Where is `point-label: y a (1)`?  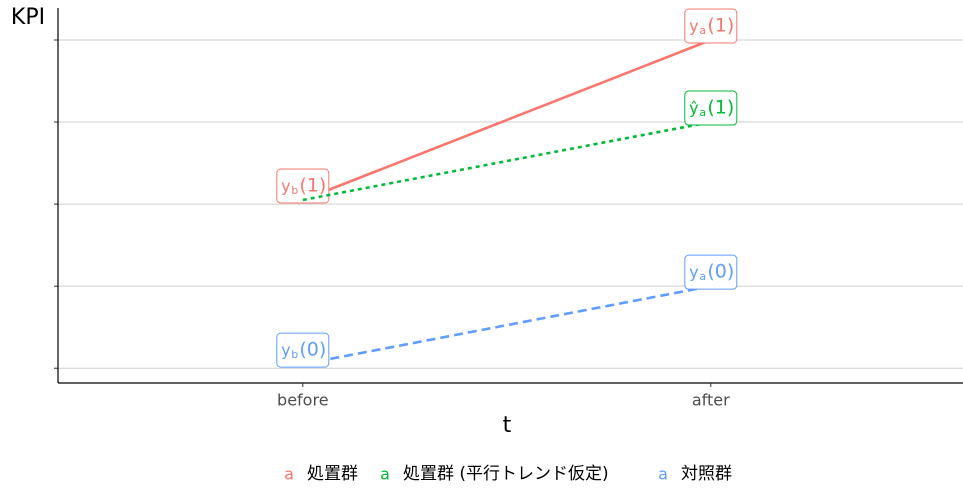
point-label: y a (1) is located at coordinates (711, 26).